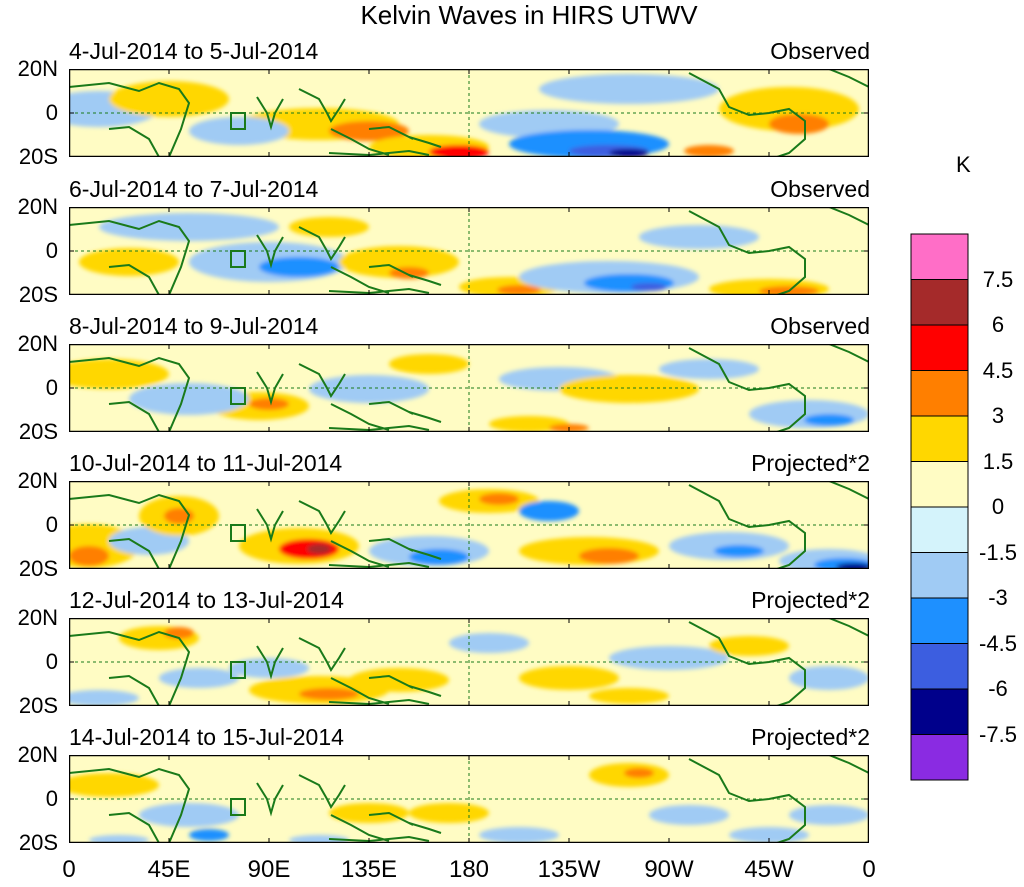 The image size is (1024, 887). I want to click on panel-date-range: 14-Jul-2014 to 15-Jul-2014, so click(206, 737).